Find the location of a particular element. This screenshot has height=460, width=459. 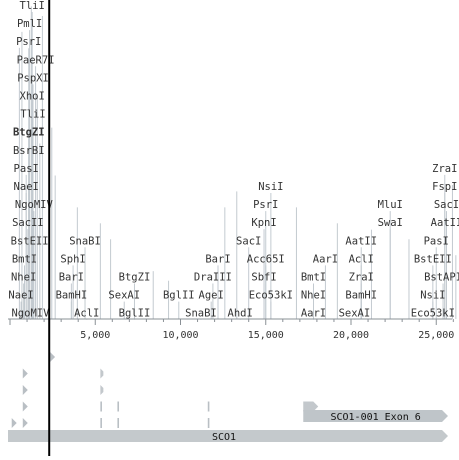

enzyme-label: PspXI is located at coordinates (33, 78).